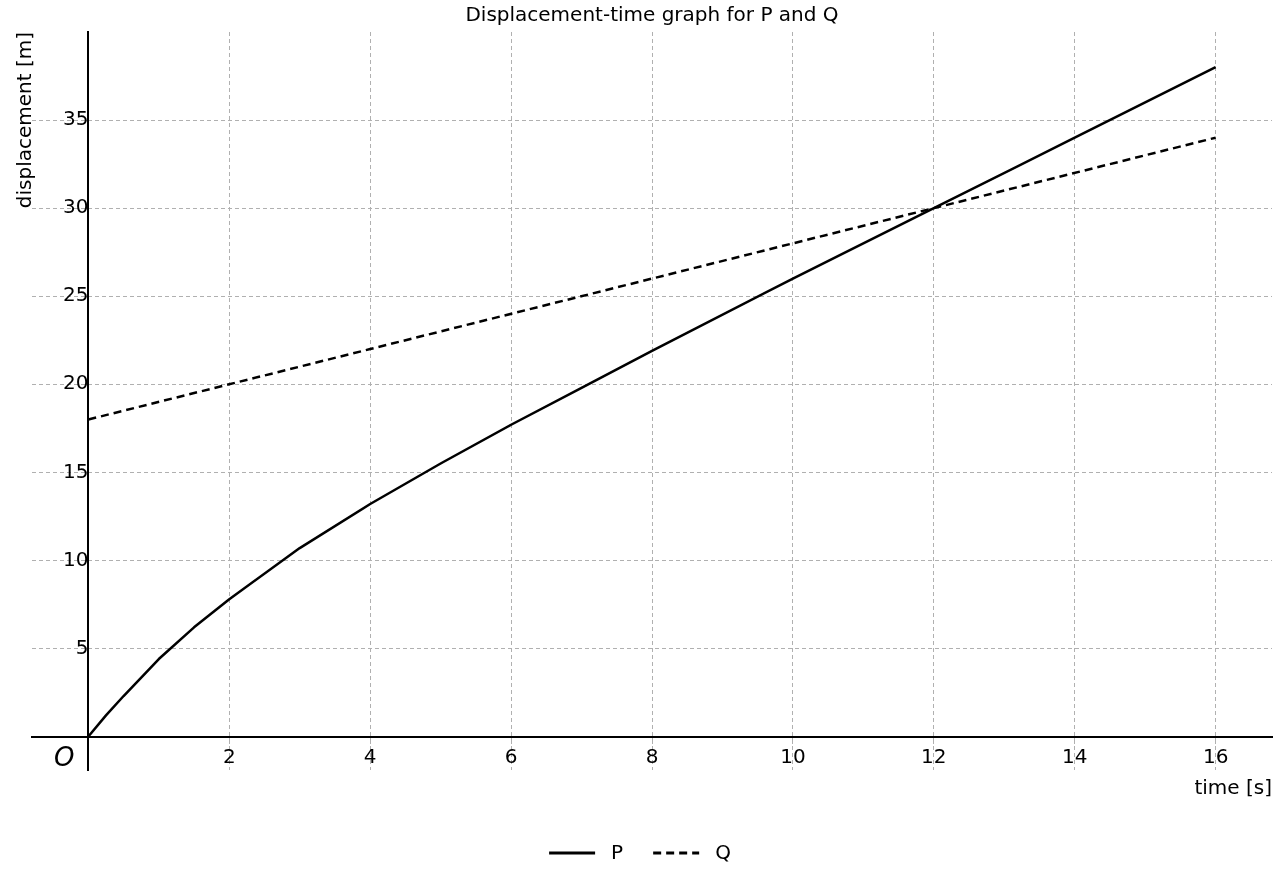 Image resolution: width=1280 pixels, height=880 pixels. I want to click on x-tick-label: 14, so click(1075, 755).